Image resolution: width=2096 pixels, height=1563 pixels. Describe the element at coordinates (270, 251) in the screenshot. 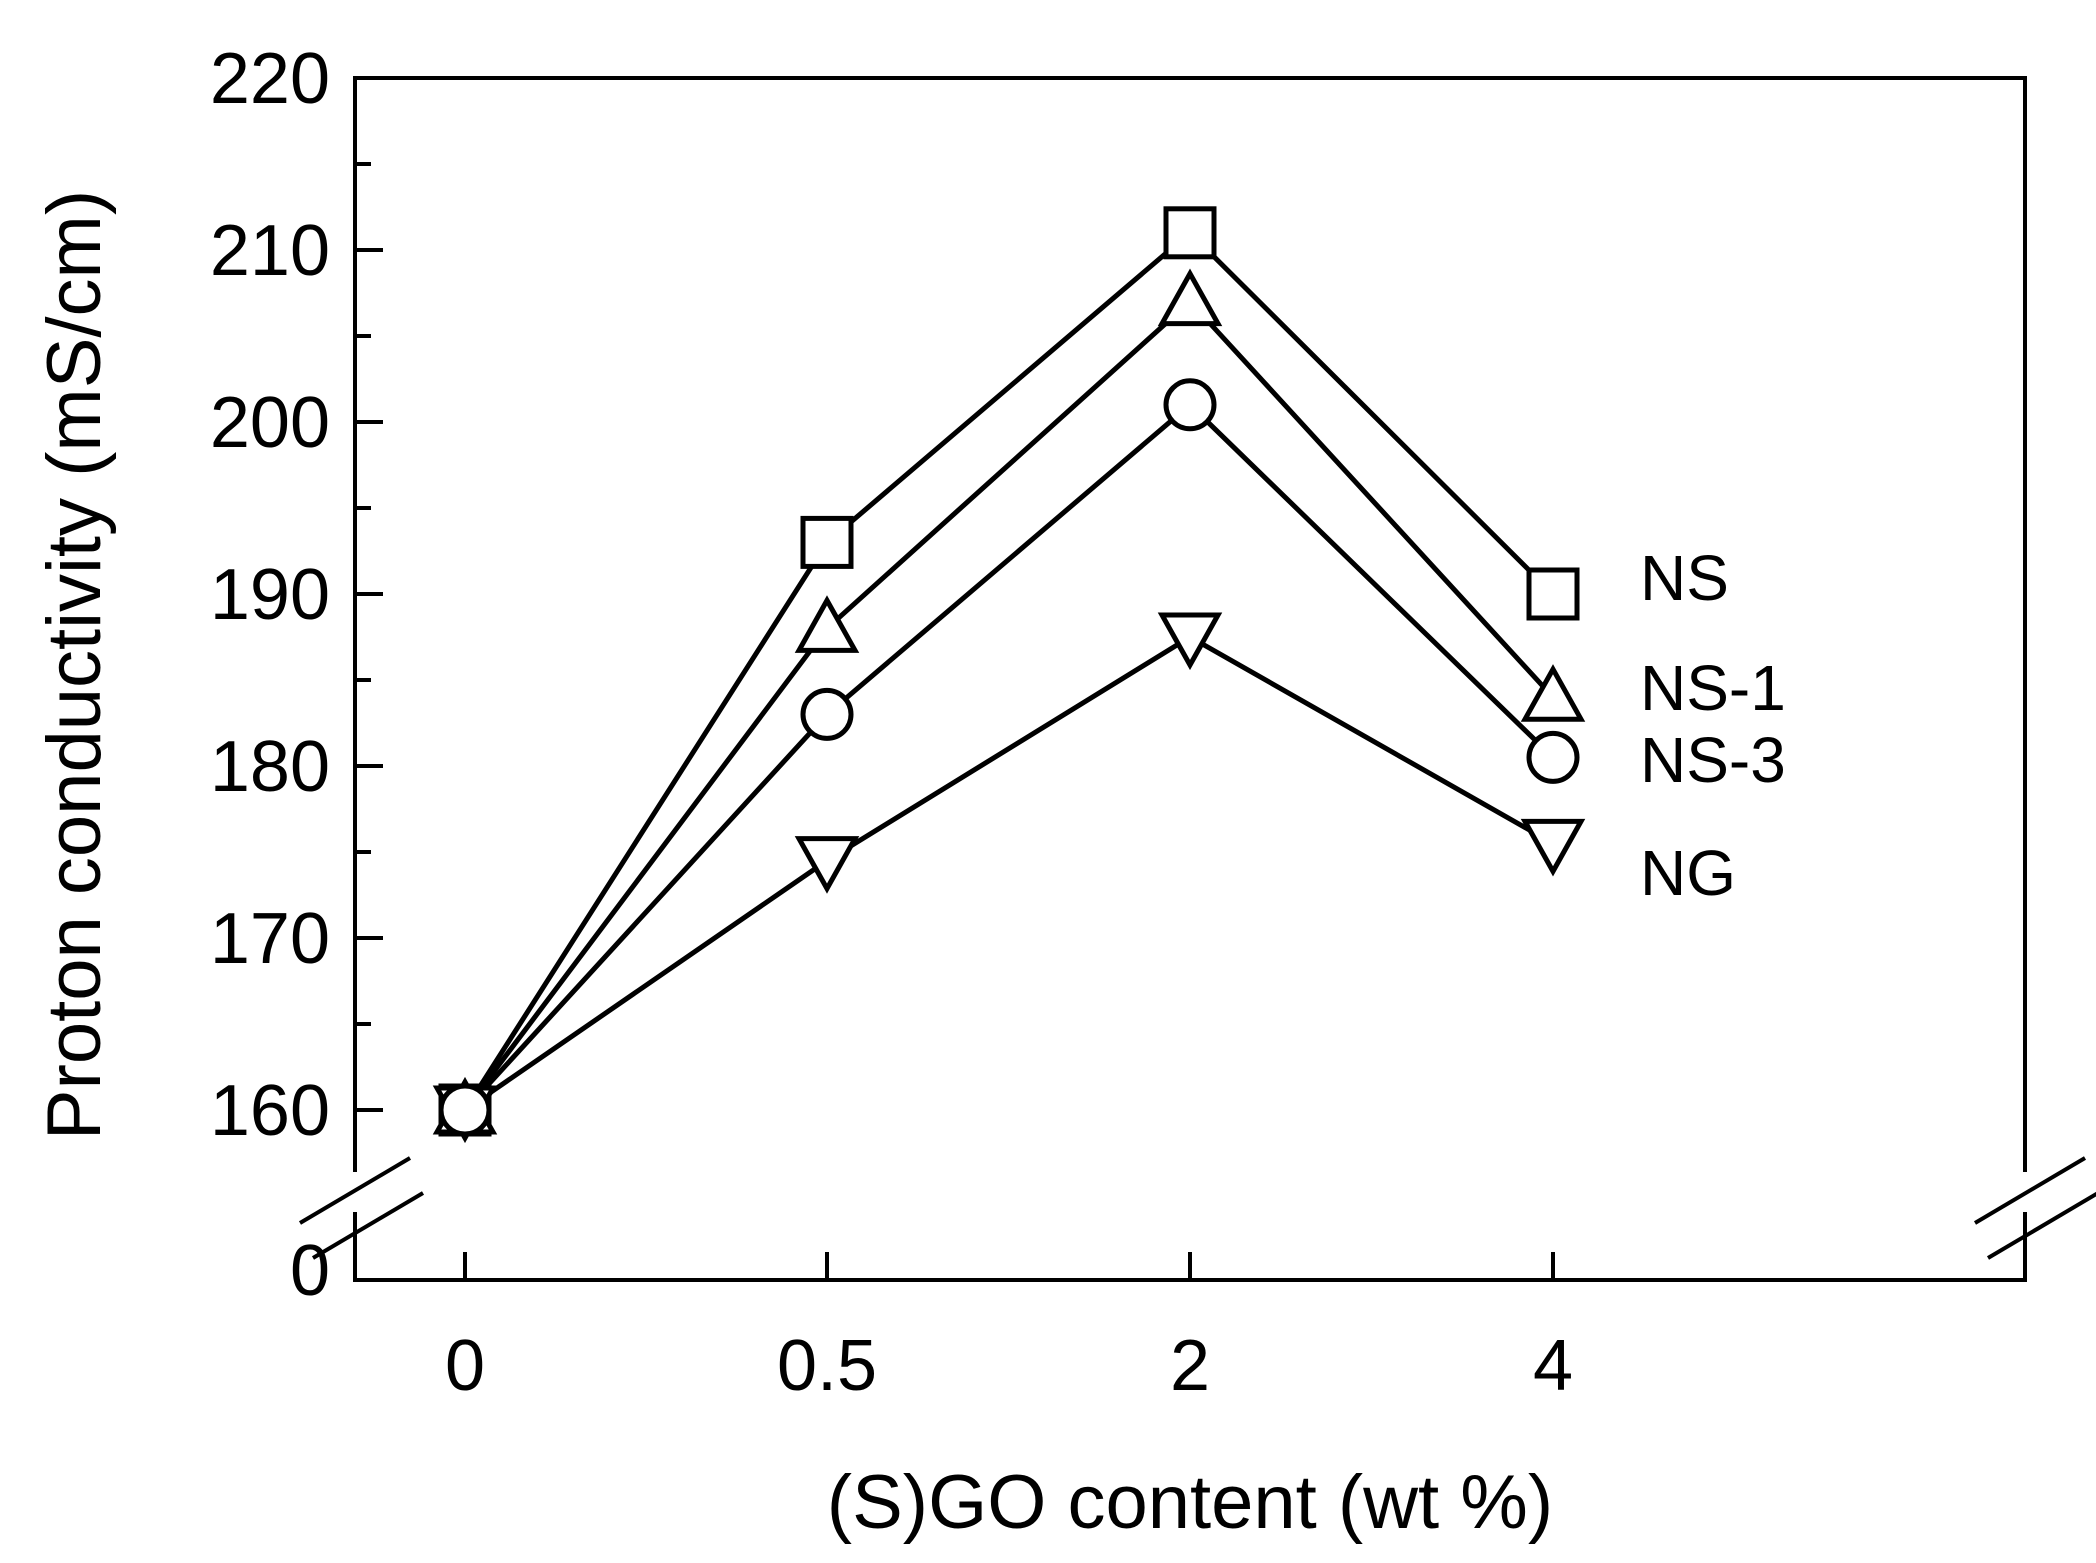

I see `y-tick-label: 210` at that location.